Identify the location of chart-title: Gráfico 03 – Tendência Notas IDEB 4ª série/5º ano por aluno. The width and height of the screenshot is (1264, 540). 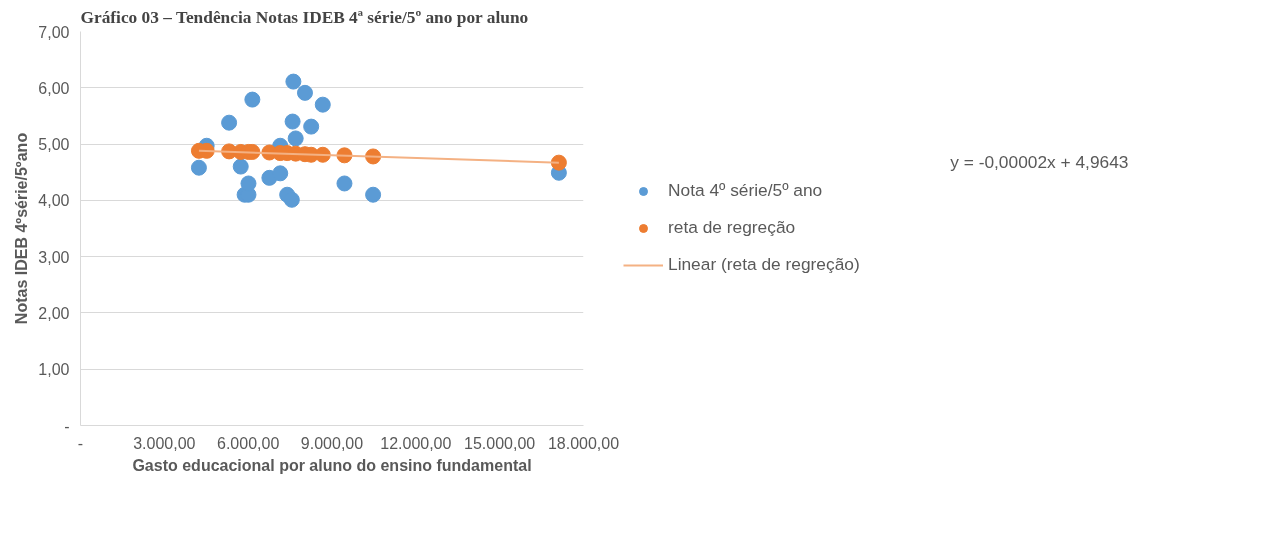
(304, 17).